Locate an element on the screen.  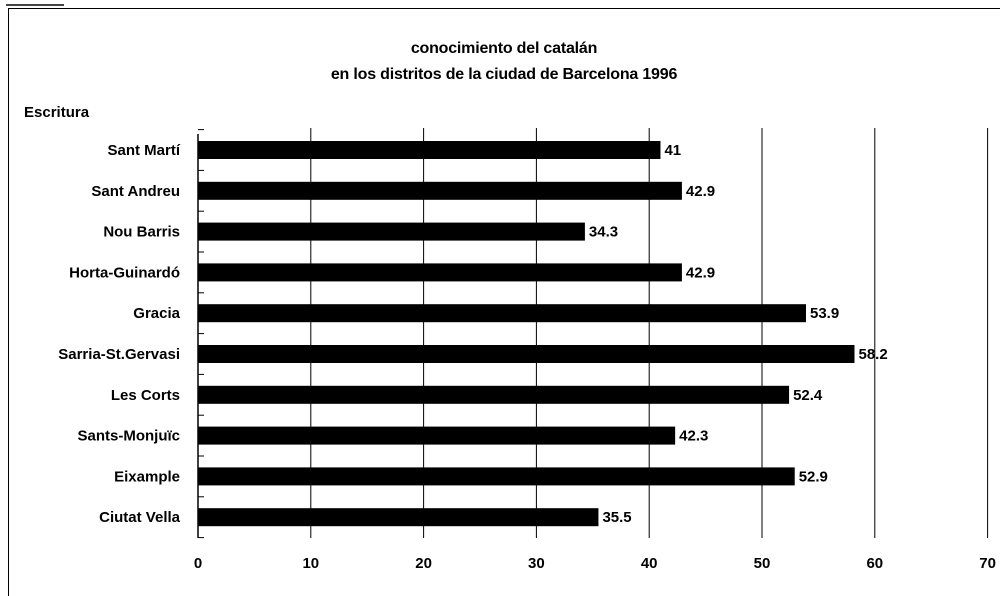
x-tick-label: 10 is located at coordinates (310, 563).